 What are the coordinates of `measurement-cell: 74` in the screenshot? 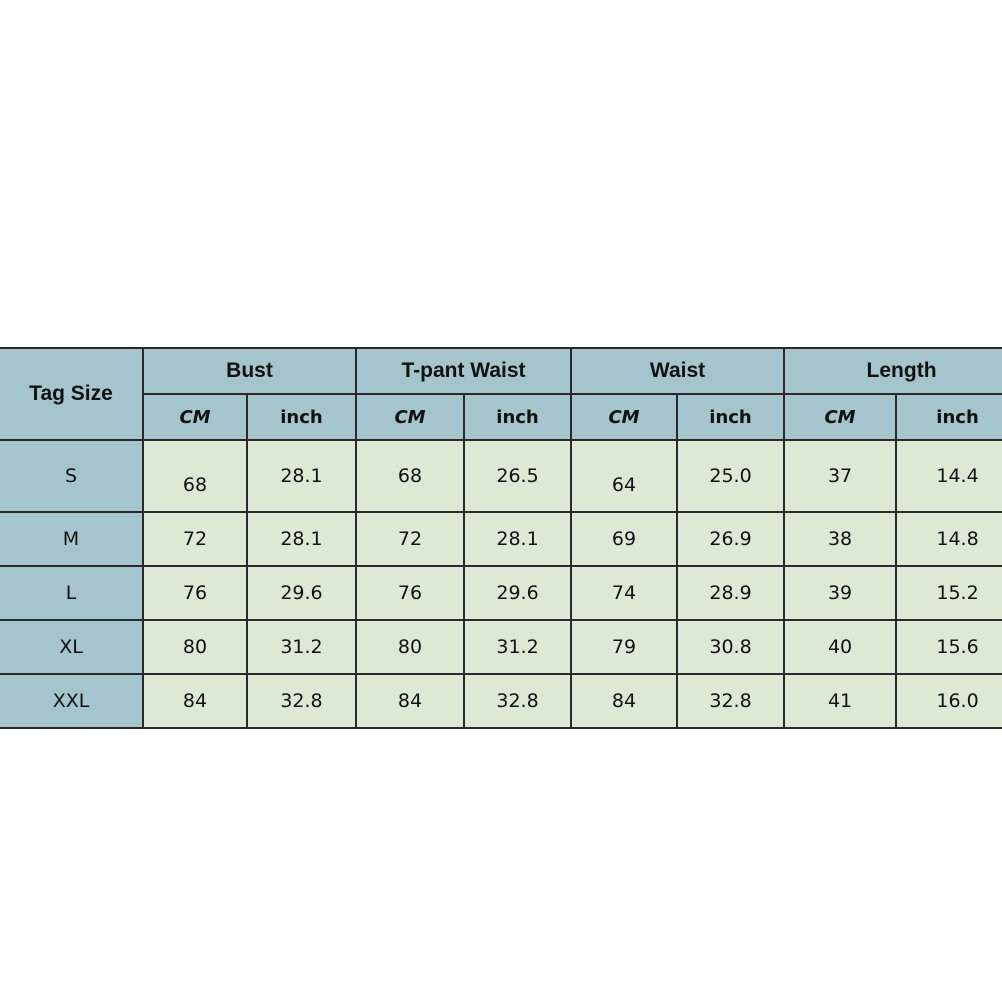 It's located at (624, 593).